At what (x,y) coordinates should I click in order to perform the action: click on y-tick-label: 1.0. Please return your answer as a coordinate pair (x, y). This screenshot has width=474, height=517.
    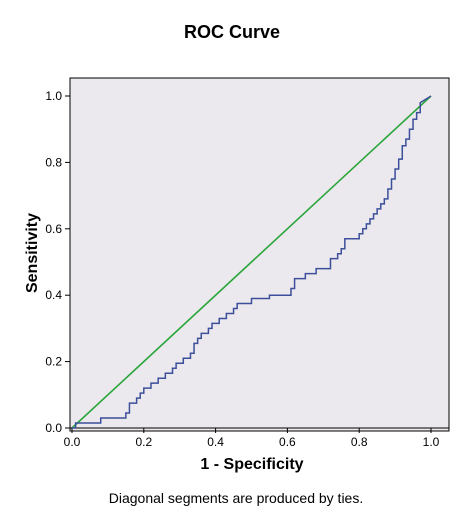
    Looking at the image, I should click on (53, 96).